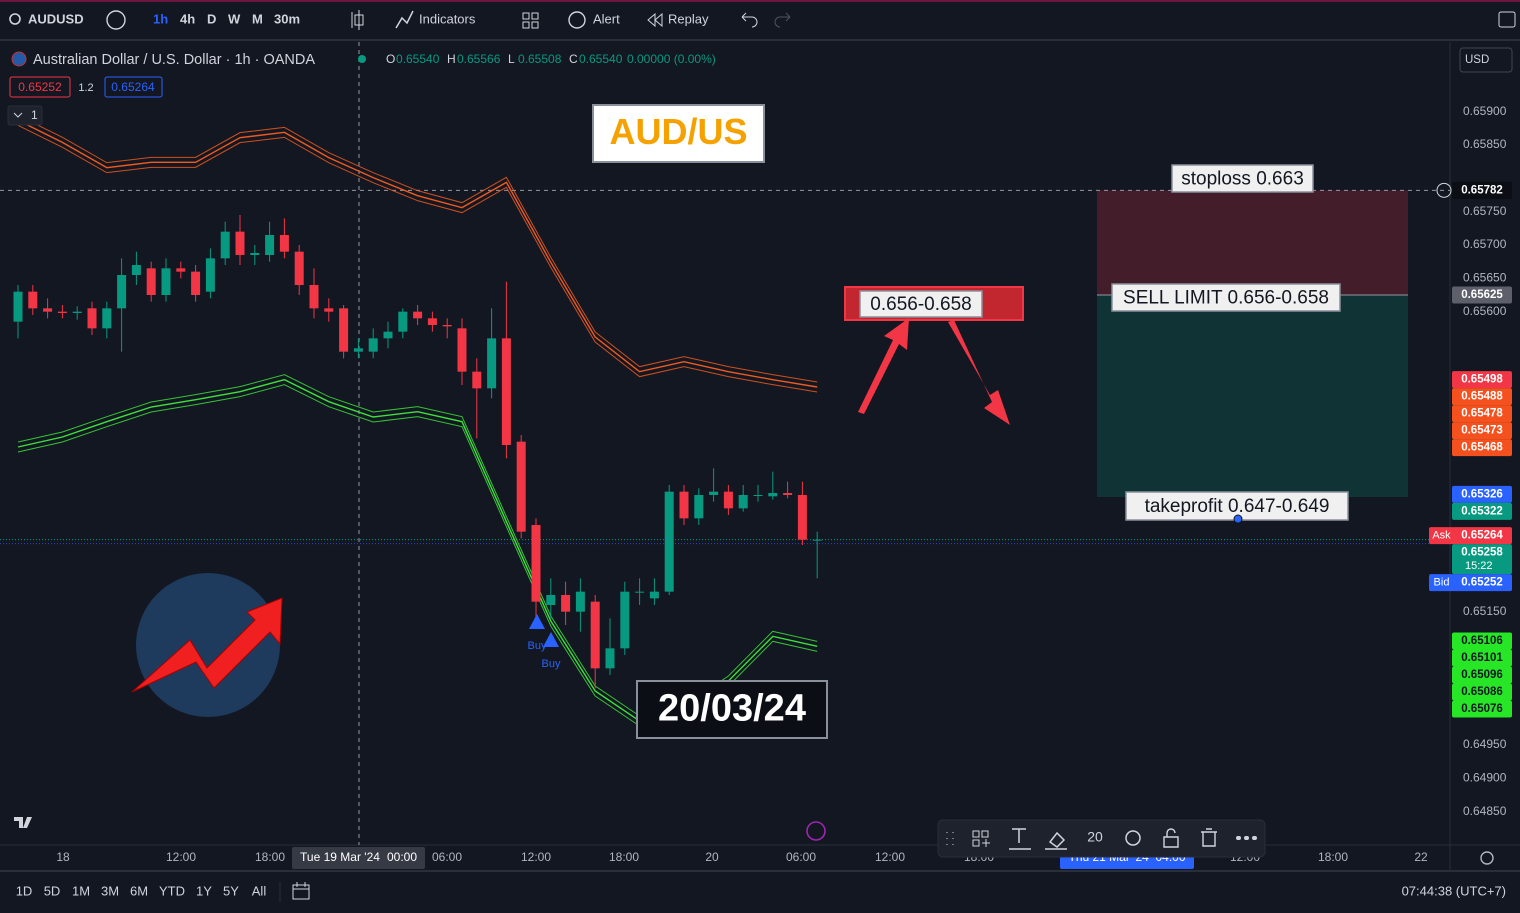  Describe the element at coordinates (606, 18) in the screenshot. I see `alert-button: Alert` at that location.